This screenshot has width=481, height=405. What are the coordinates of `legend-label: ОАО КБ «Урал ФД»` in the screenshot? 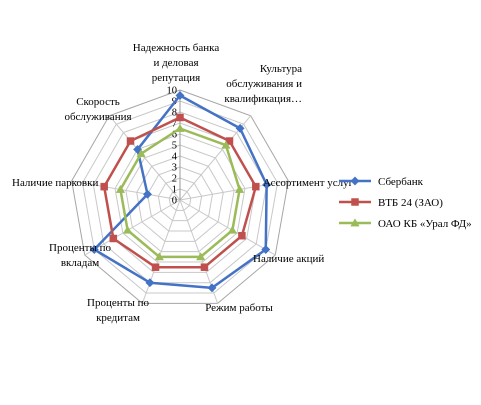 It's located at (425, 224).